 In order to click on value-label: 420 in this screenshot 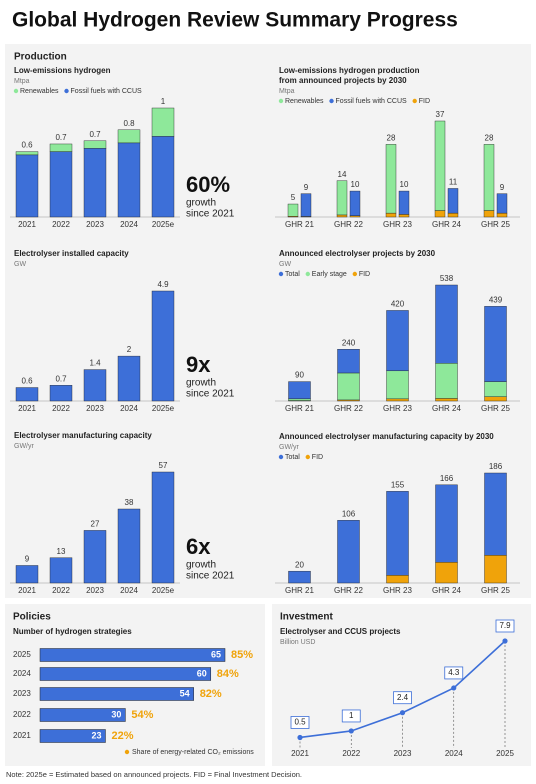, I will do `click(398, 304)`.